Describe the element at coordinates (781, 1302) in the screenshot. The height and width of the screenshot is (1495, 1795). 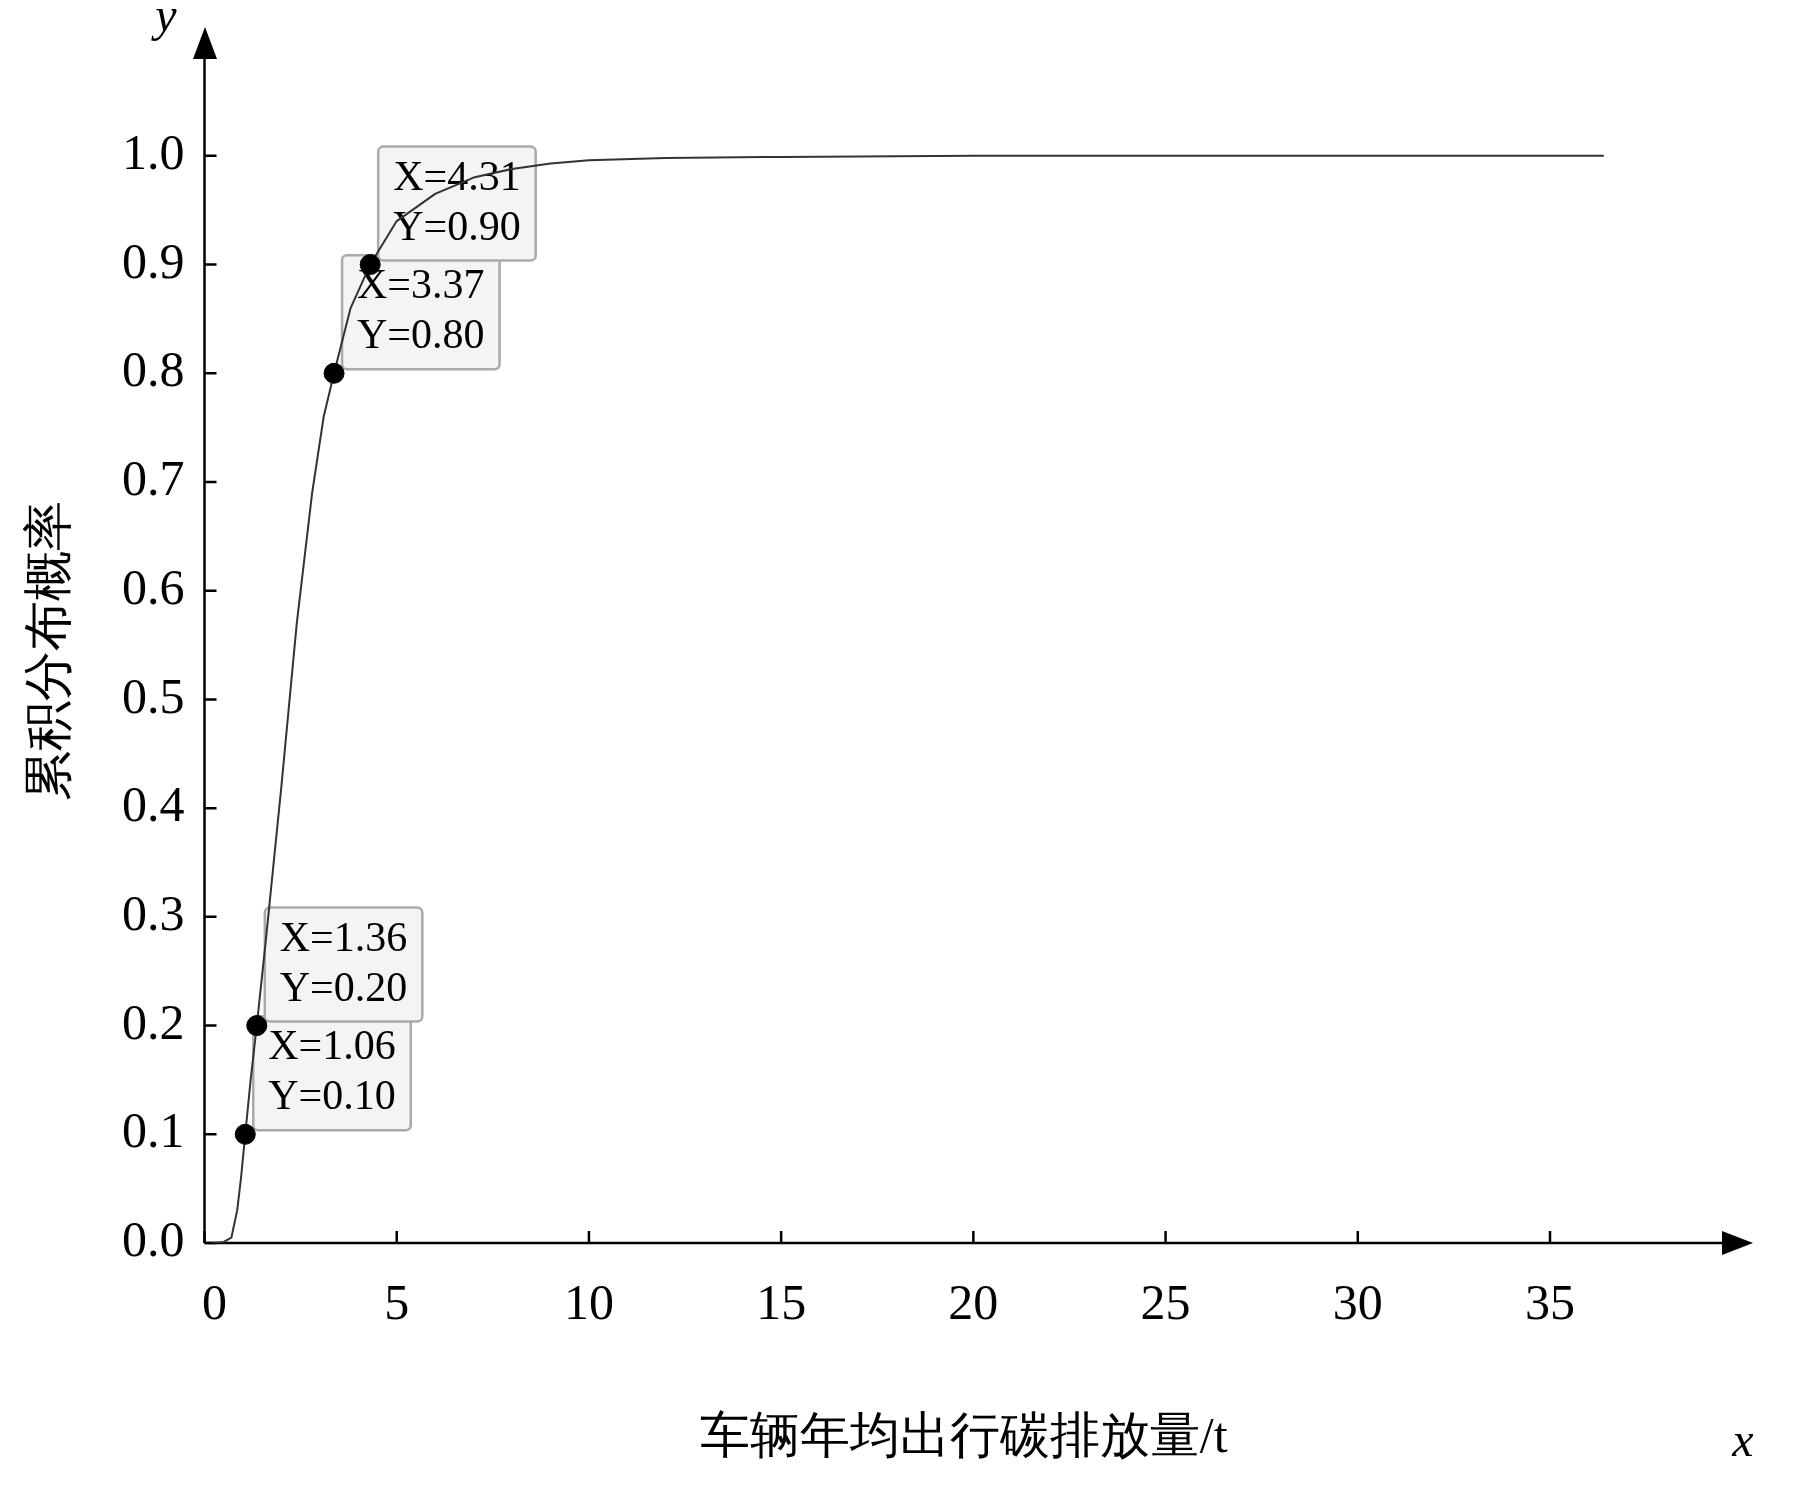
I see `x-tick-label: 15` at that location.